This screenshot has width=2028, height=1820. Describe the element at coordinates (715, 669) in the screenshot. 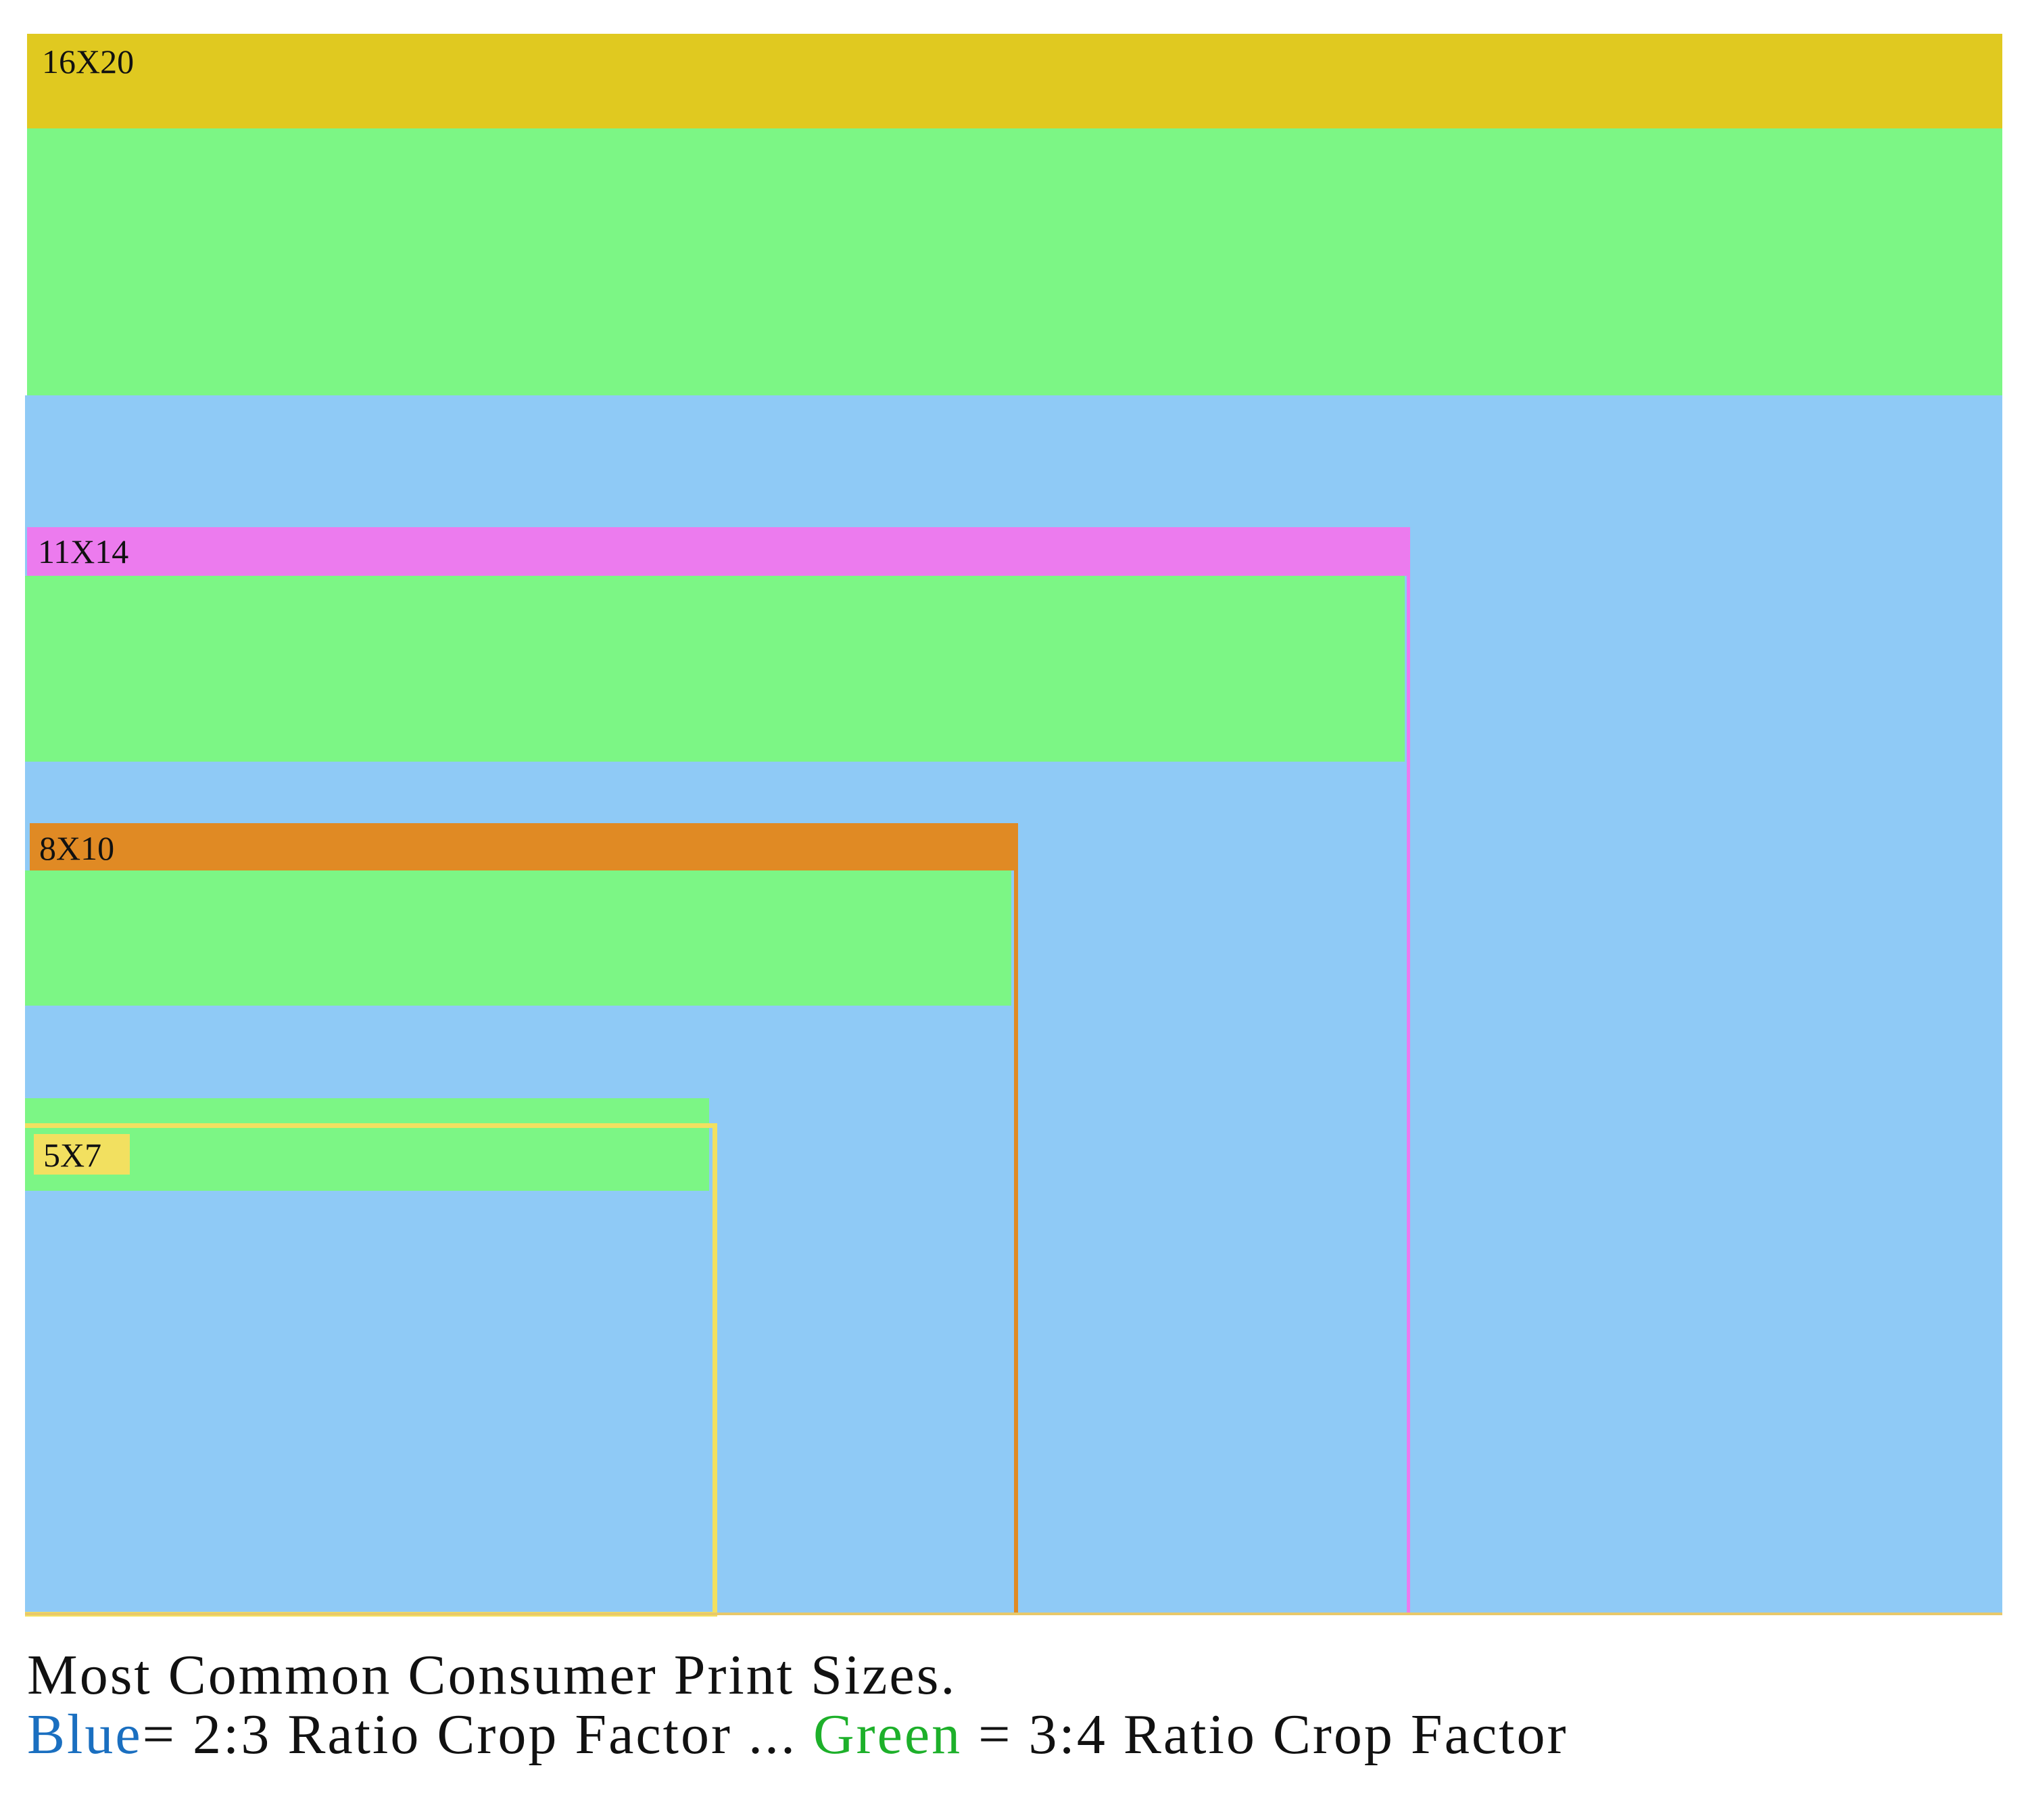

I see `print-11x14-green-crop` at that location.